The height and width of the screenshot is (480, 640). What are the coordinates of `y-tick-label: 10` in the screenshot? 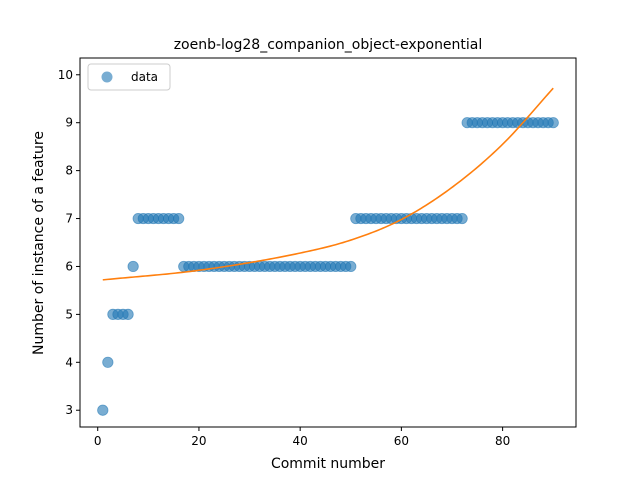 It's located at (65, 75).